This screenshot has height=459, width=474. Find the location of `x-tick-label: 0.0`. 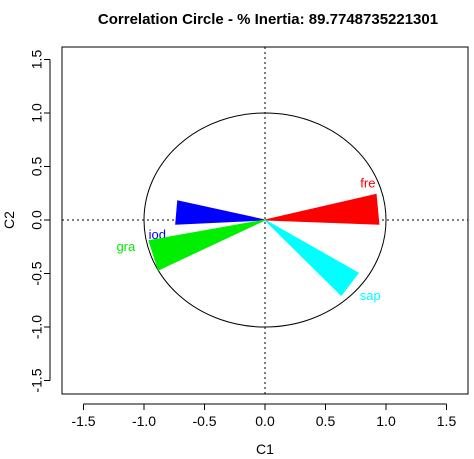

x-tick-label: 0.0 is located at coordinates (265, 421).